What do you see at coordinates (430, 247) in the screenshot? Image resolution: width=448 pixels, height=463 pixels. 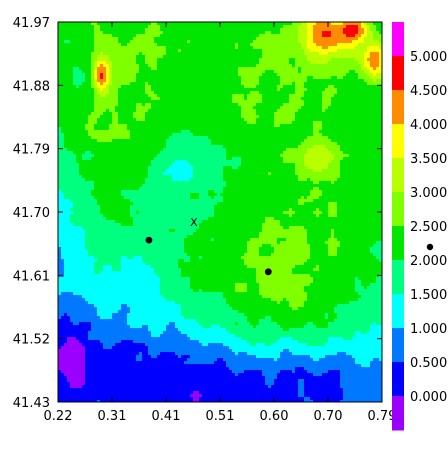 I see `colorbar-dot` at bounding box center [430, 247].